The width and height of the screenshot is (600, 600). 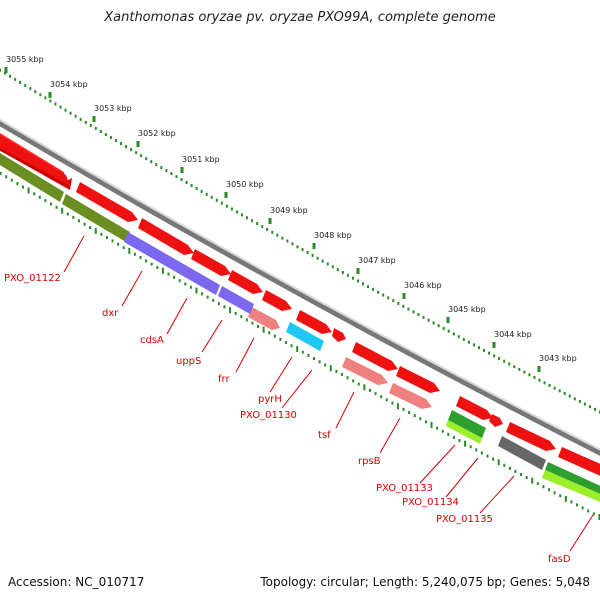 What do you see at coordinates (404, 488) in the screenshot?
I see `gene-label: PXO_01133` at bounding box center [404, 488].